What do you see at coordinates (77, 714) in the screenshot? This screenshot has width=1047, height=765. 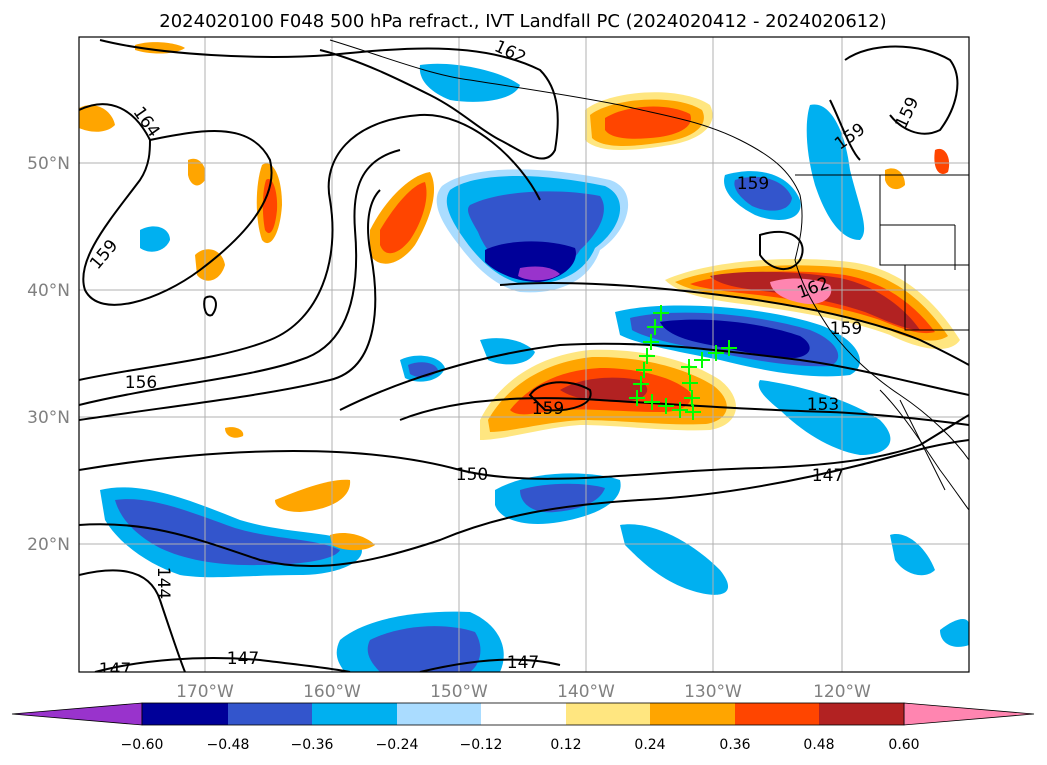 I see `colorbar-extend-min` at bounding box center [77, 714].